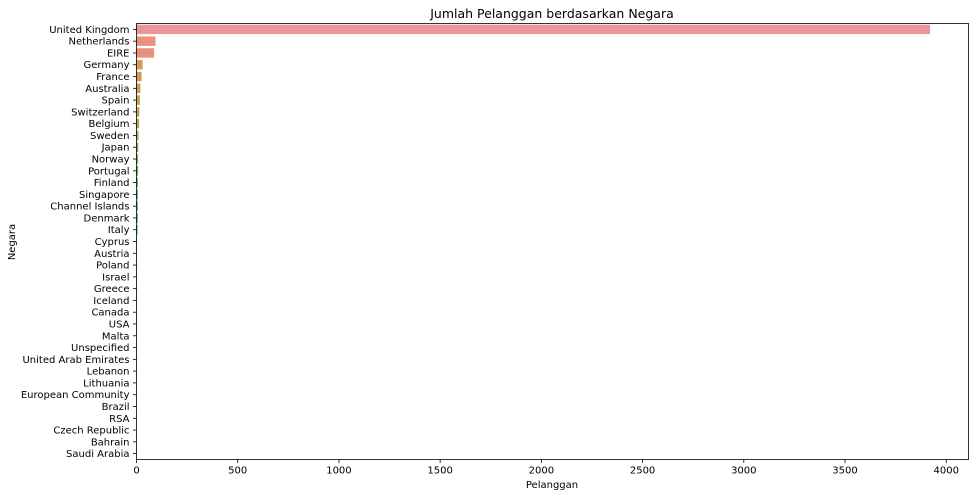  Describe the element at coordinates (139, 76) in the screenshot. I see `bar-france` at that location.